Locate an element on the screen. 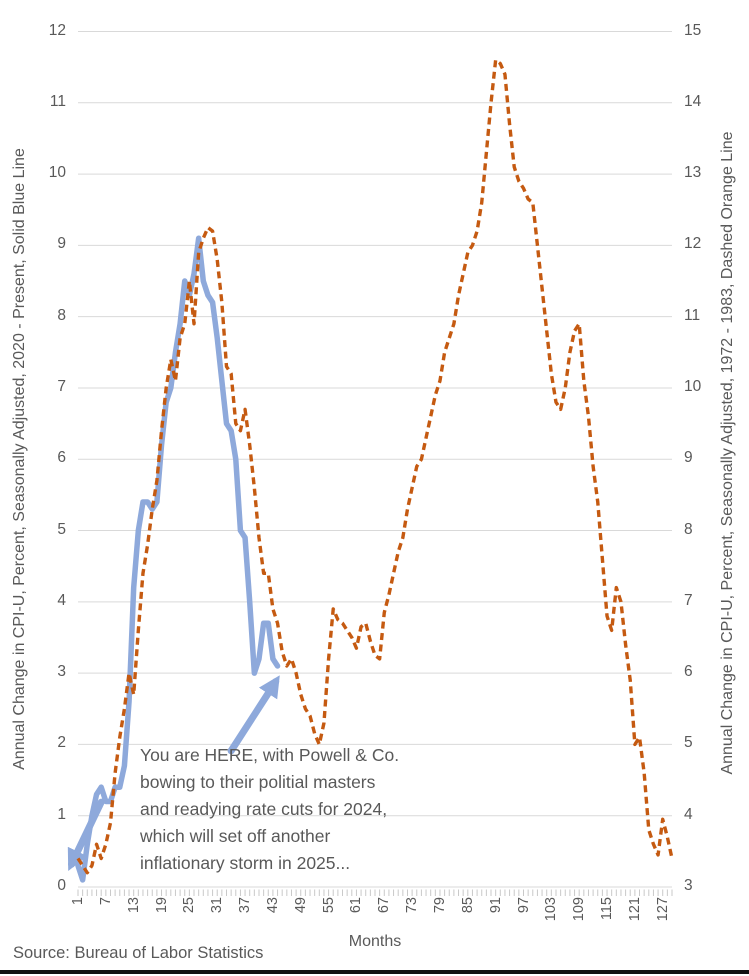 The height and width of the screenshot is (976, 749). right-axis-tick-label: 15 is located at coordinates (693, 30).